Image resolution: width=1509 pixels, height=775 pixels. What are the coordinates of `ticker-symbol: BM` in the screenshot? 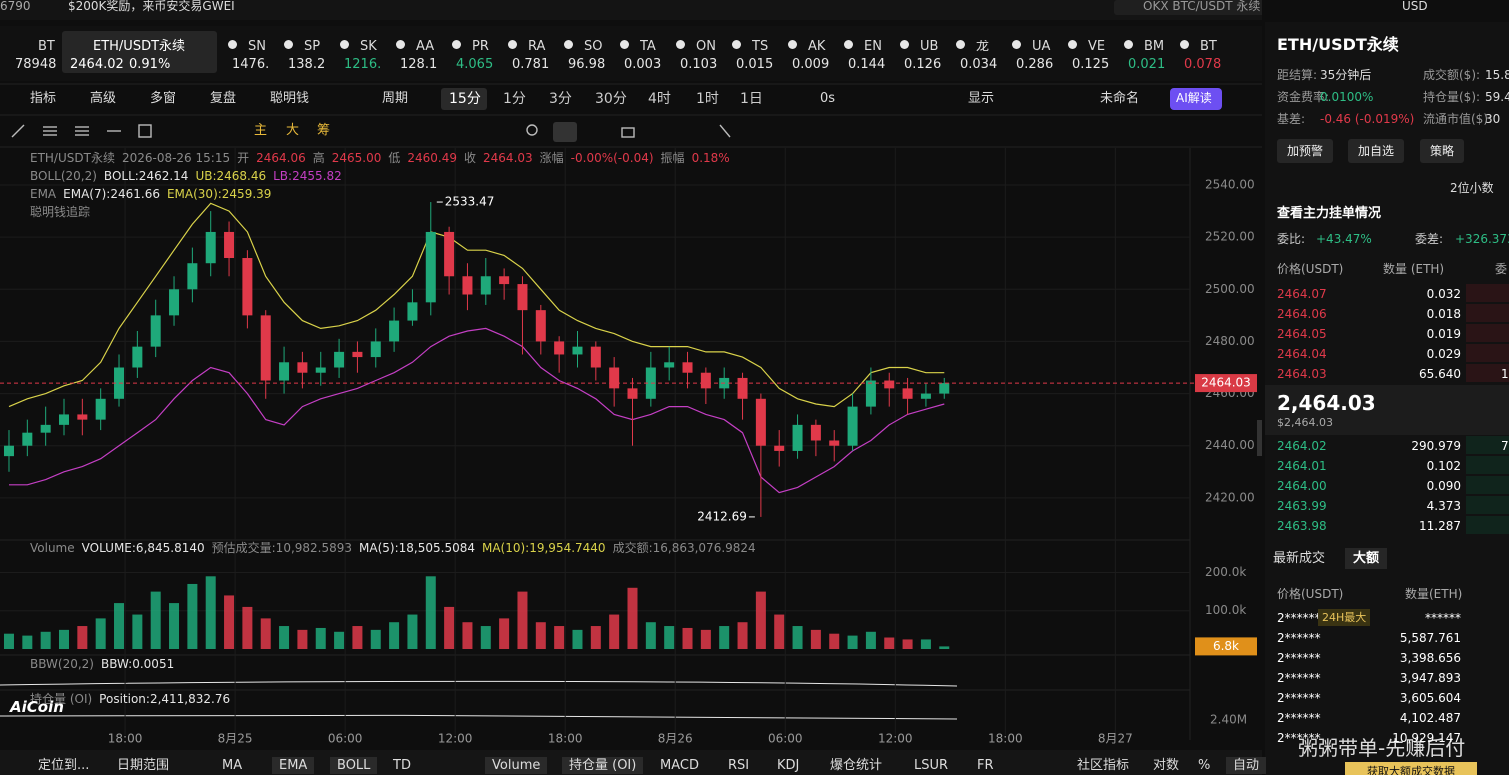 It's located at (1154, 46).